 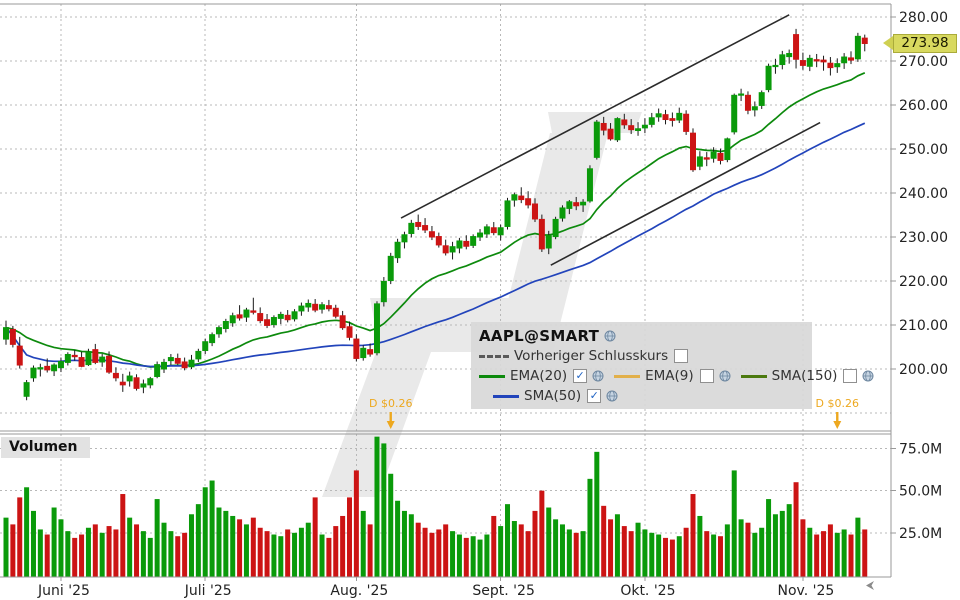 What do you see at coordinates (614, 413) in the screenshot?
I see `dividend-markers: D $0.26 D $0.26` at bounding box center [614, 413].